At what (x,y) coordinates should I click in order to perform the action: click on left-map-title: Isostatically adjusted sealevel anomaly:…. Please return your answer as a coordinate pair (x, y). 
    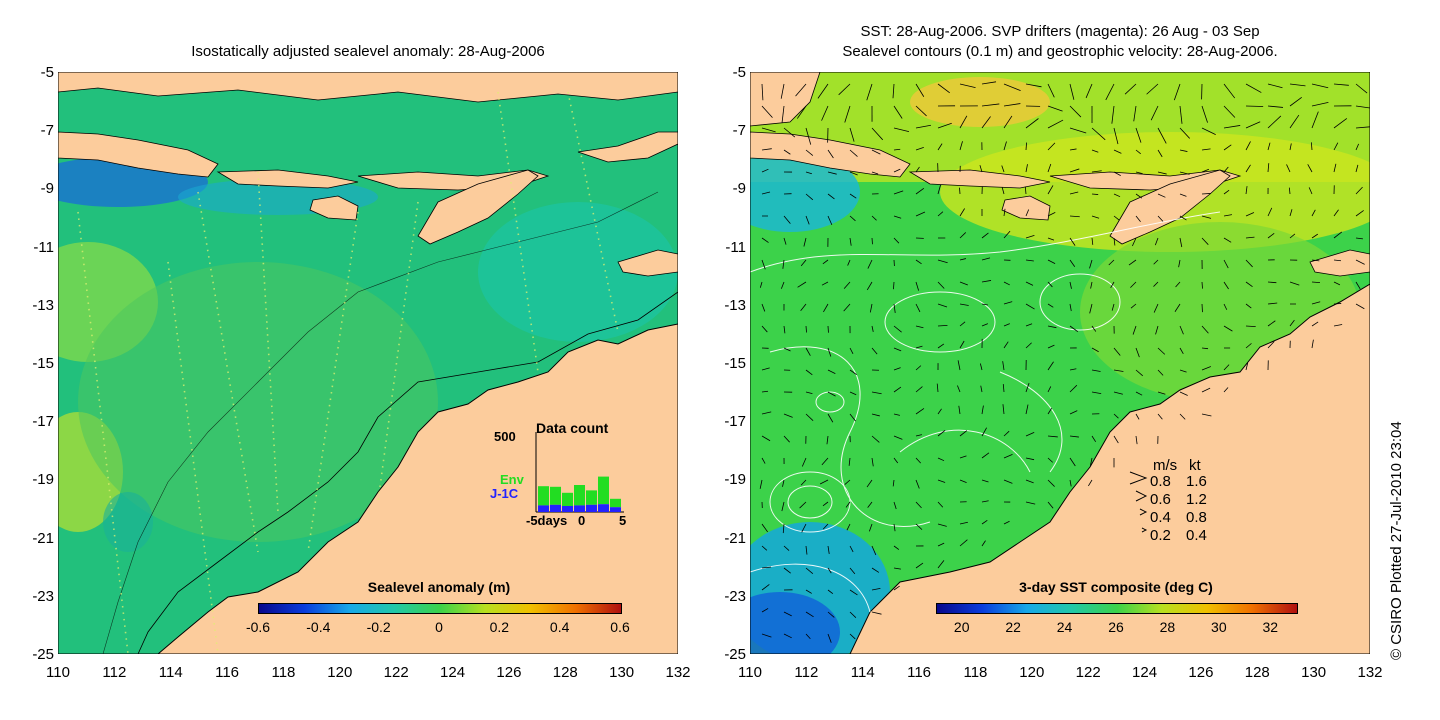
    Looking at the image, I should click on (368, 51).